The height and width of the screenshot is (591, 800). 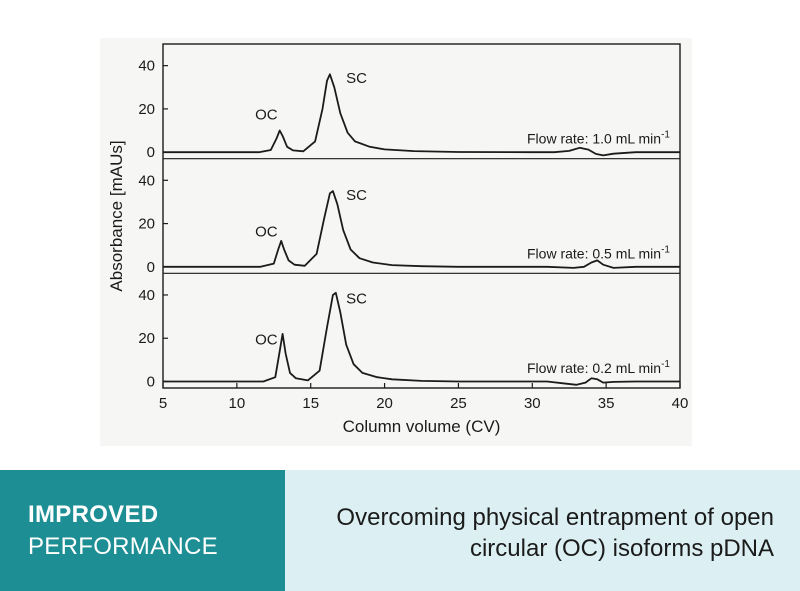 What do you see at coordinates (598, 252) in the screenshot?
I see `flow-rate-label: Flow rate: 0.5 mL min-1` at bounding box center [598, 252].